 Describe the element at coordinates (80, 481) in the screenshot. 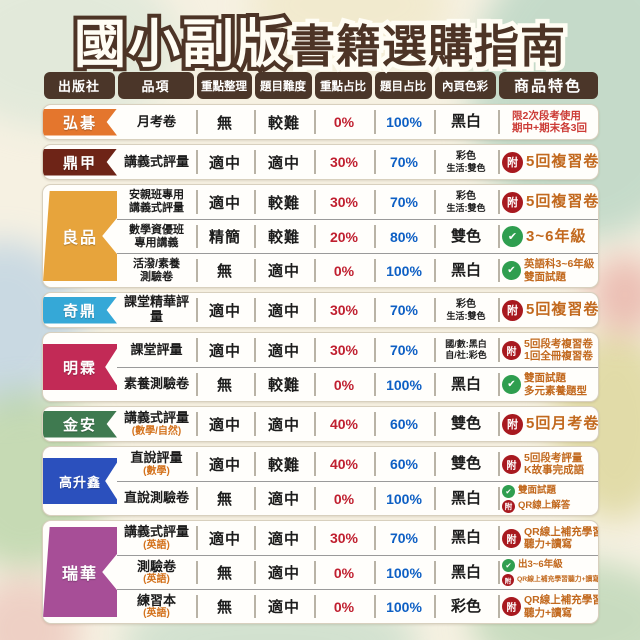

I see `publisher-cell: 高升鑫` at that location.